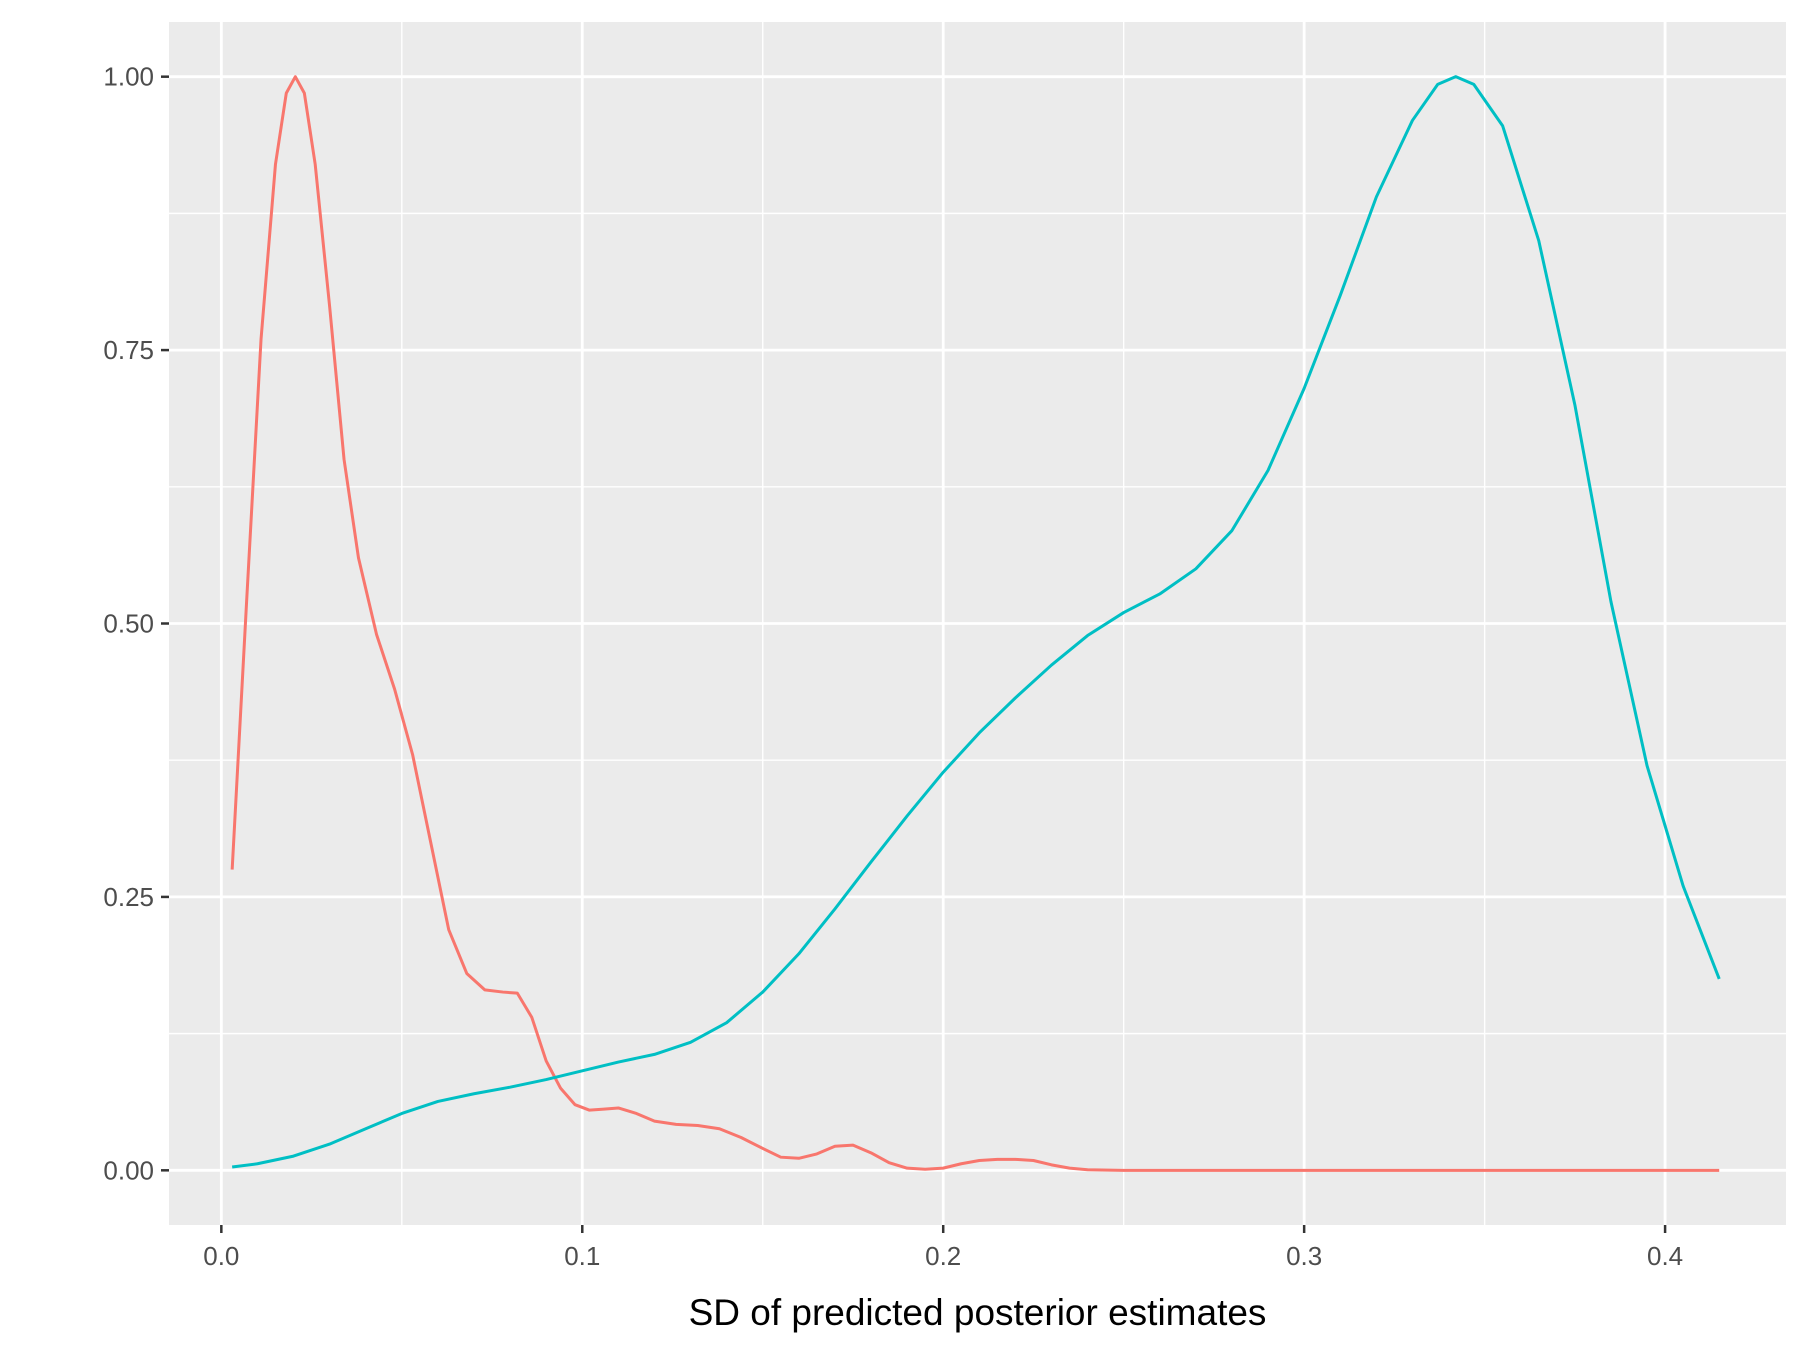 Image resolution: width=1800 pixels, height=1350 pixels. Describe the element at coordinates (128, 1170) in the screenshot. I see `y-tick-label: 0.00` at that location.